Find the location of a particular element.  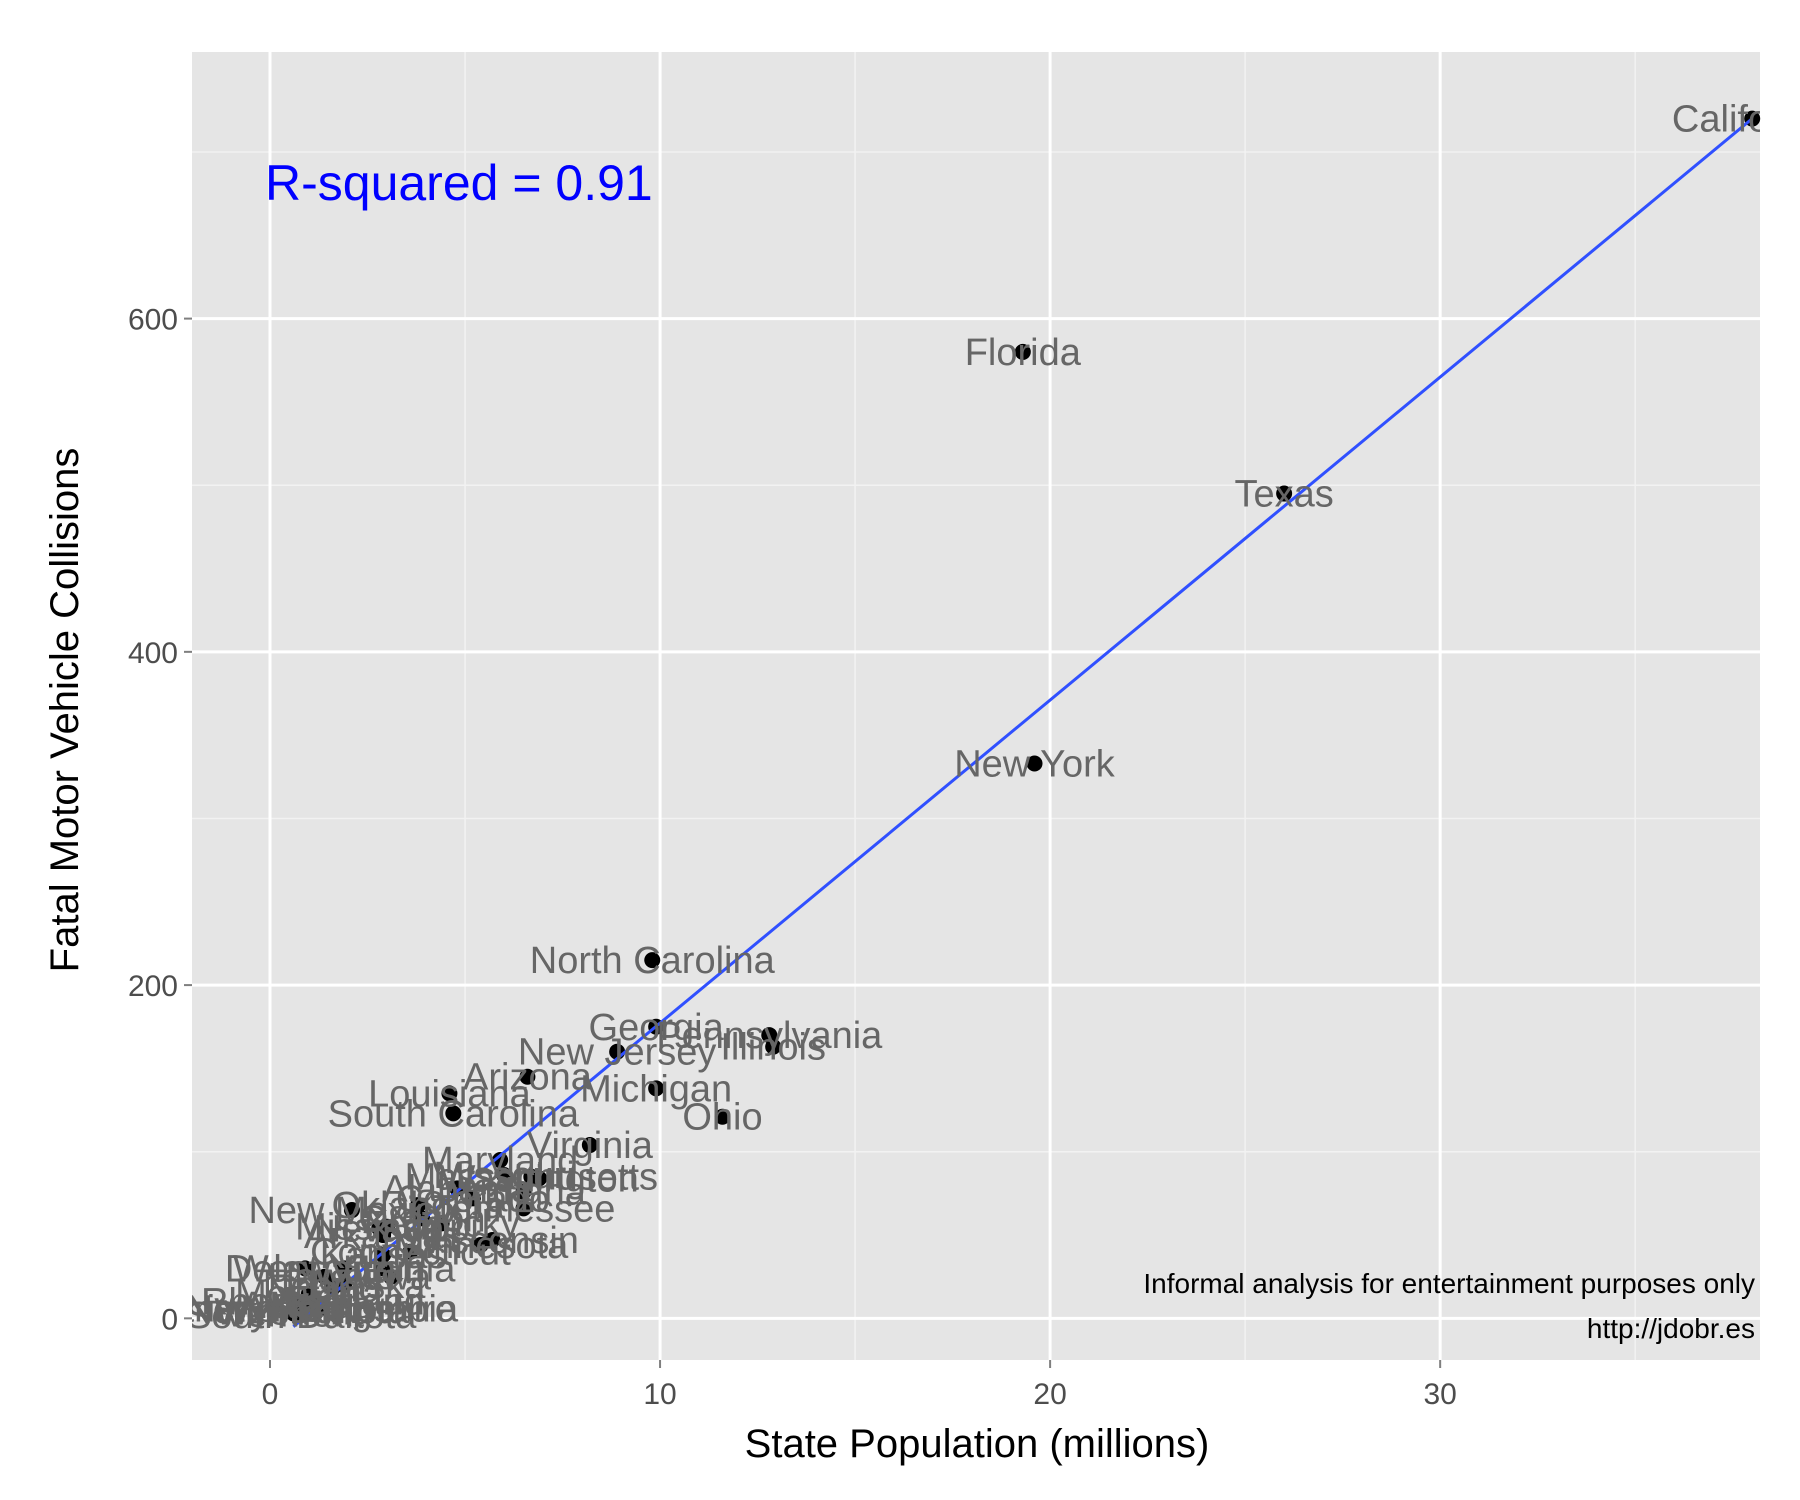

point-label: Nebraska is located at coordinates (344, 1286).